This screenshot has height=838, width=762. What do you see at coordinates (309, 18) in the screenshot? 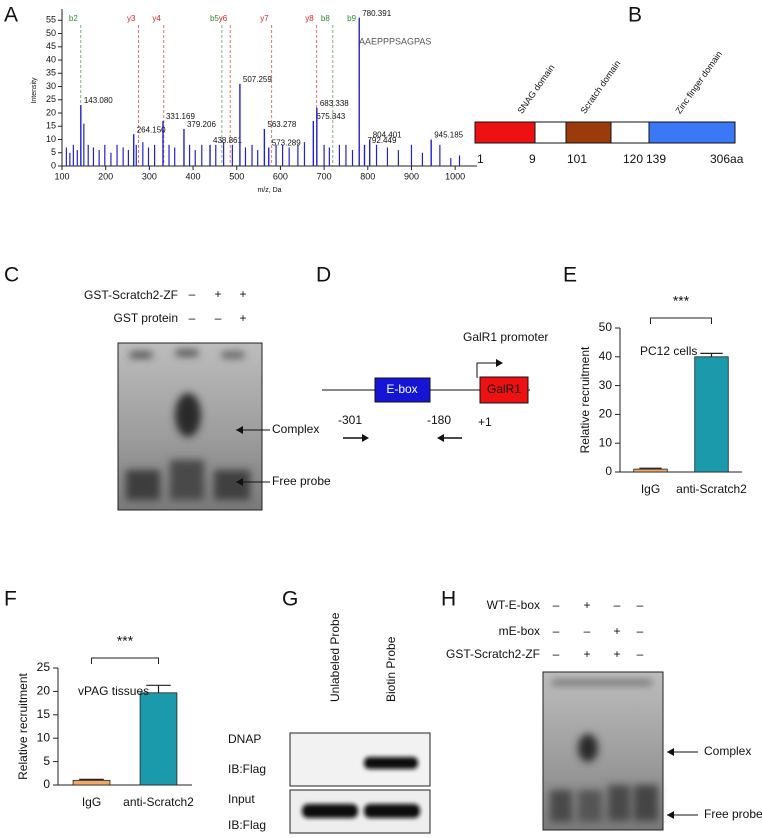
I see `ion-label: y8` at bounding box center [309, 18].